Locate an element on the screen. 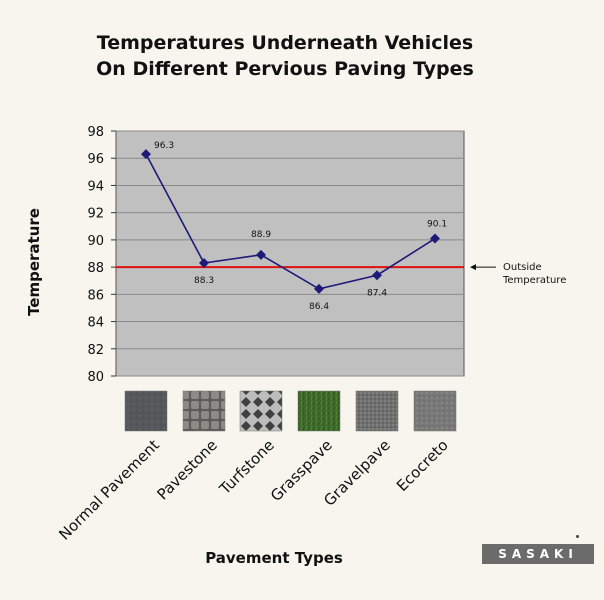 The width and height of the screenshot is (604, 600). y-tick-label: 82 is located at coordinates (95, 350).